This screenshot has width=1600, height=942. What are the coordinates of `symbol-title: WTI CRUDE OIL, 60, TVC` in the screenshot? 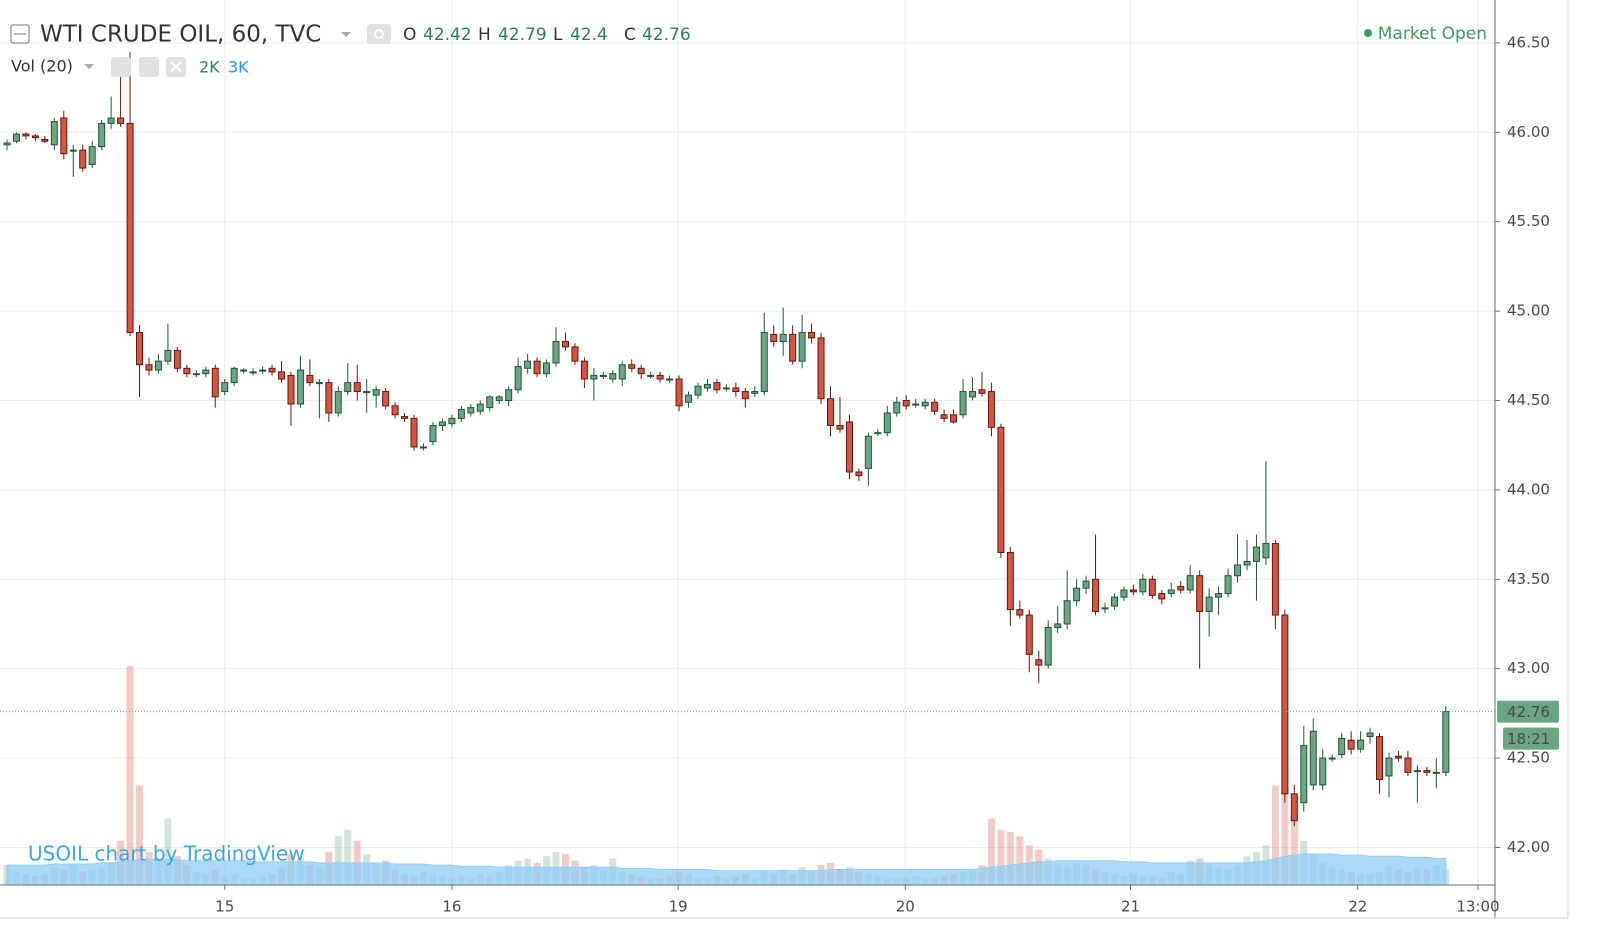 It's located at (180, 35).